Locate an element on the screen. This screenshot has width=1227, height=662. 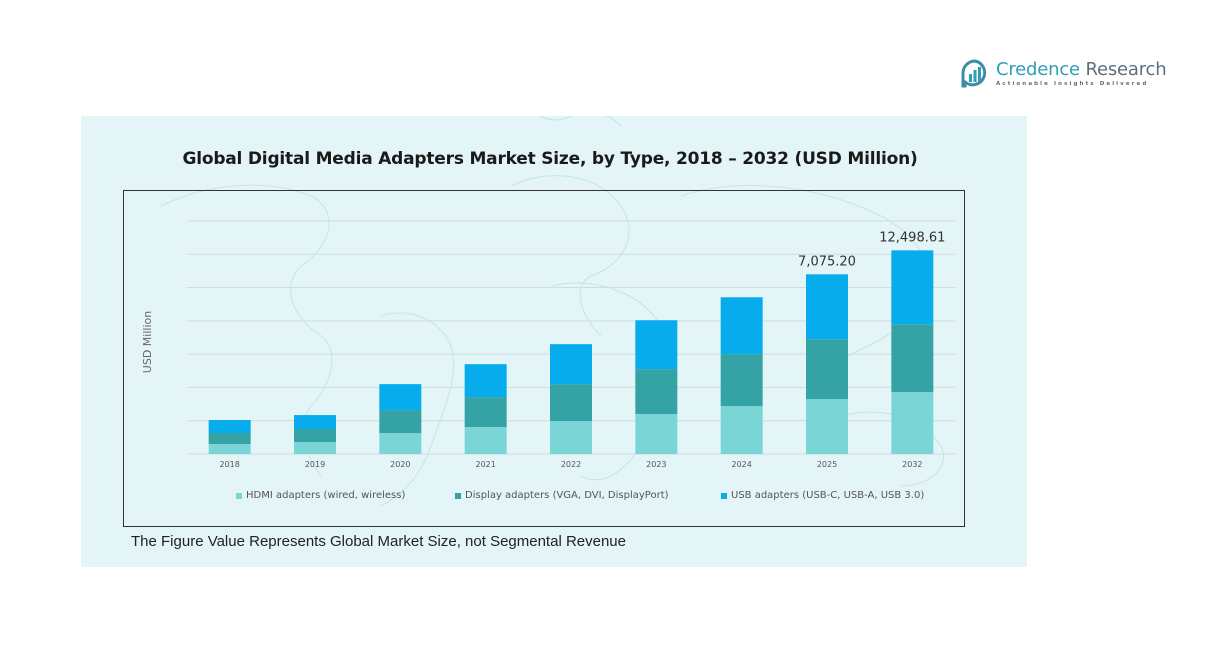
x-tick-label: 2019 is located at coordinates (315, 464).